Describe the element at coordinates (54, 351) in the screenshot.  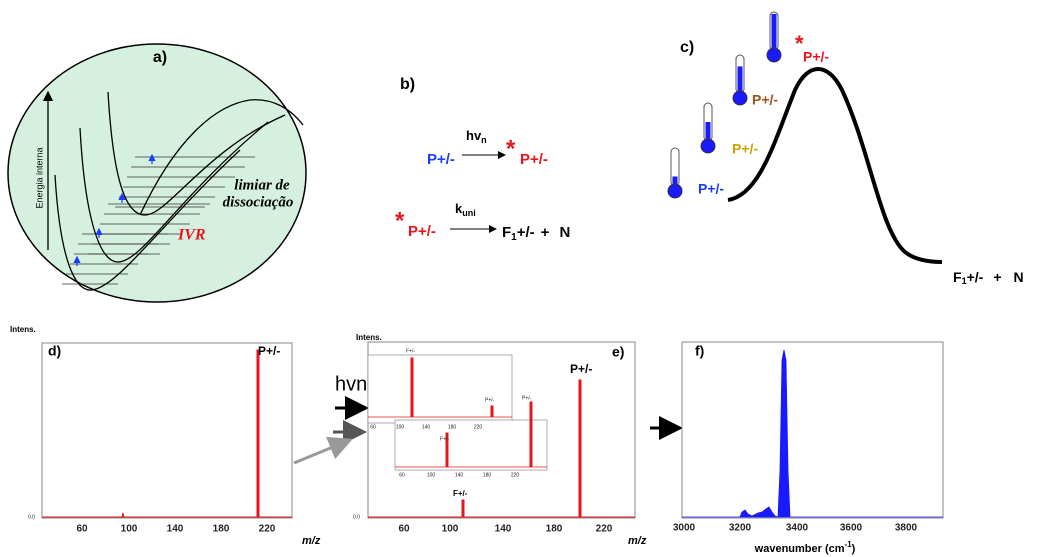
I see `panel-label: d)` at that location.